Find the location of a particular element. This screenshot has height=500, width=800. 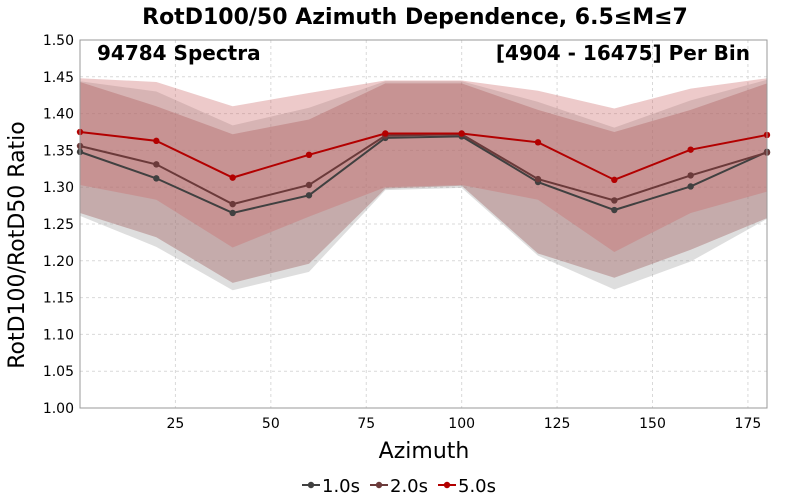

series-line-2.0s is located at coordinates (423, 169).